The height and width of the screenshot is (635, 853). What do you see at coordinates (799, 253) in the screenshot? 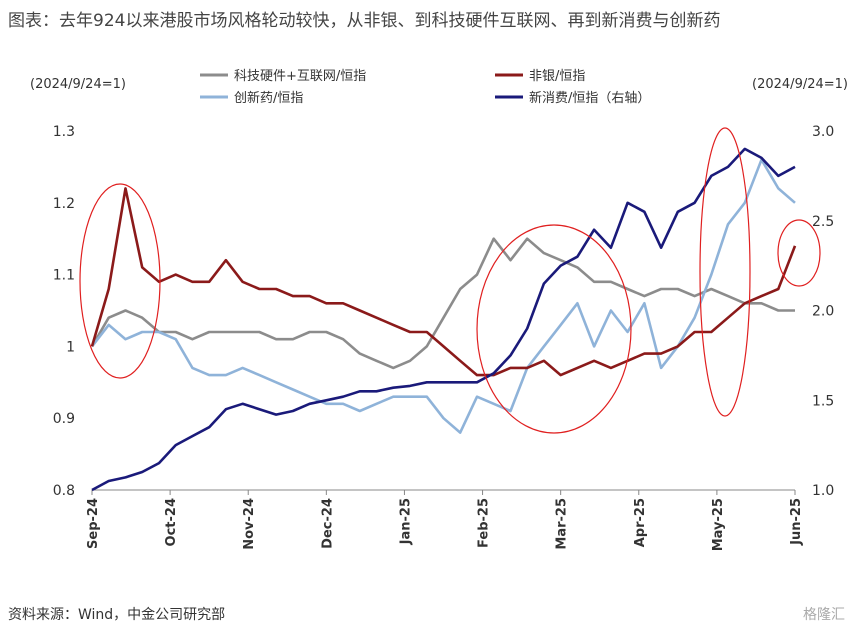
I see `highlight-ellipse-latest` at bounding box center [799, 253].